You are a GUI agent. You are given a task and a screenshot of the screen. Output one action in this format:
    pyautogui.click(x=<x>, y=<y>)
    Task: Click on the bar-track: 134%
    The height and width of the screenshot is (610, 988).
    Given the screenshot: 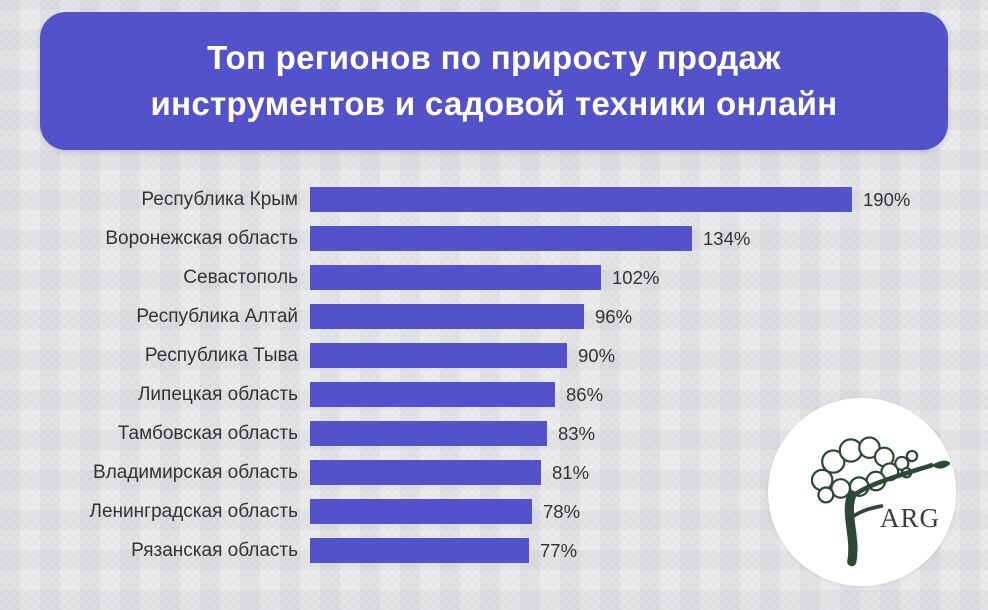 What is the action you would take?
    pyautogui.click(x=629, y=238)
    